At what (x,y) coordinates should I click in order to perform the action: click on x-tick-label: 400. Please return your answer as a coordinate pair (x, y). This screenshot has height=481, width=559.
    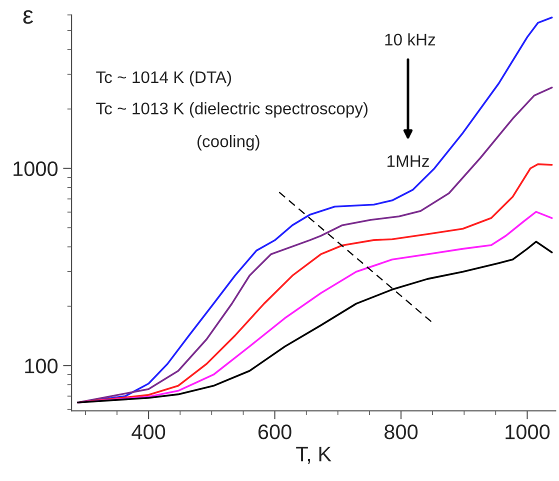
    Looking at the image, I should click on (149, 432).